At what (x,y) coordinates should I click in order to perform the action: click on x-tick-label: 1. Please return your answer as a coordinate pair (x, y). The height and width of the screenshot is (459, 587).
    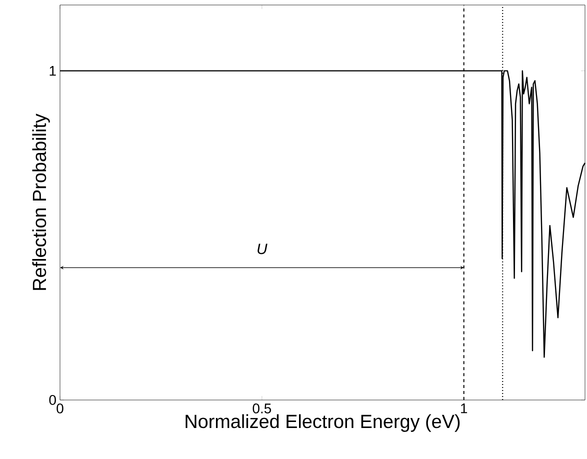
    Looking at the image, I should click on (464, 409).